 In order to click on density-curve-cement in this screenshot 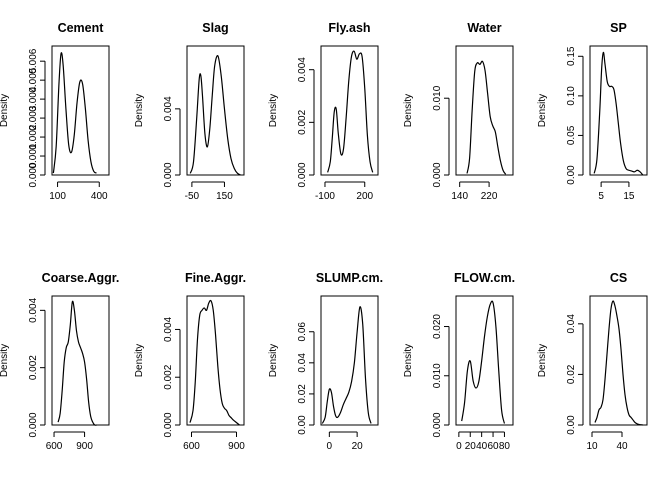, I will do `click(74, 113)`.